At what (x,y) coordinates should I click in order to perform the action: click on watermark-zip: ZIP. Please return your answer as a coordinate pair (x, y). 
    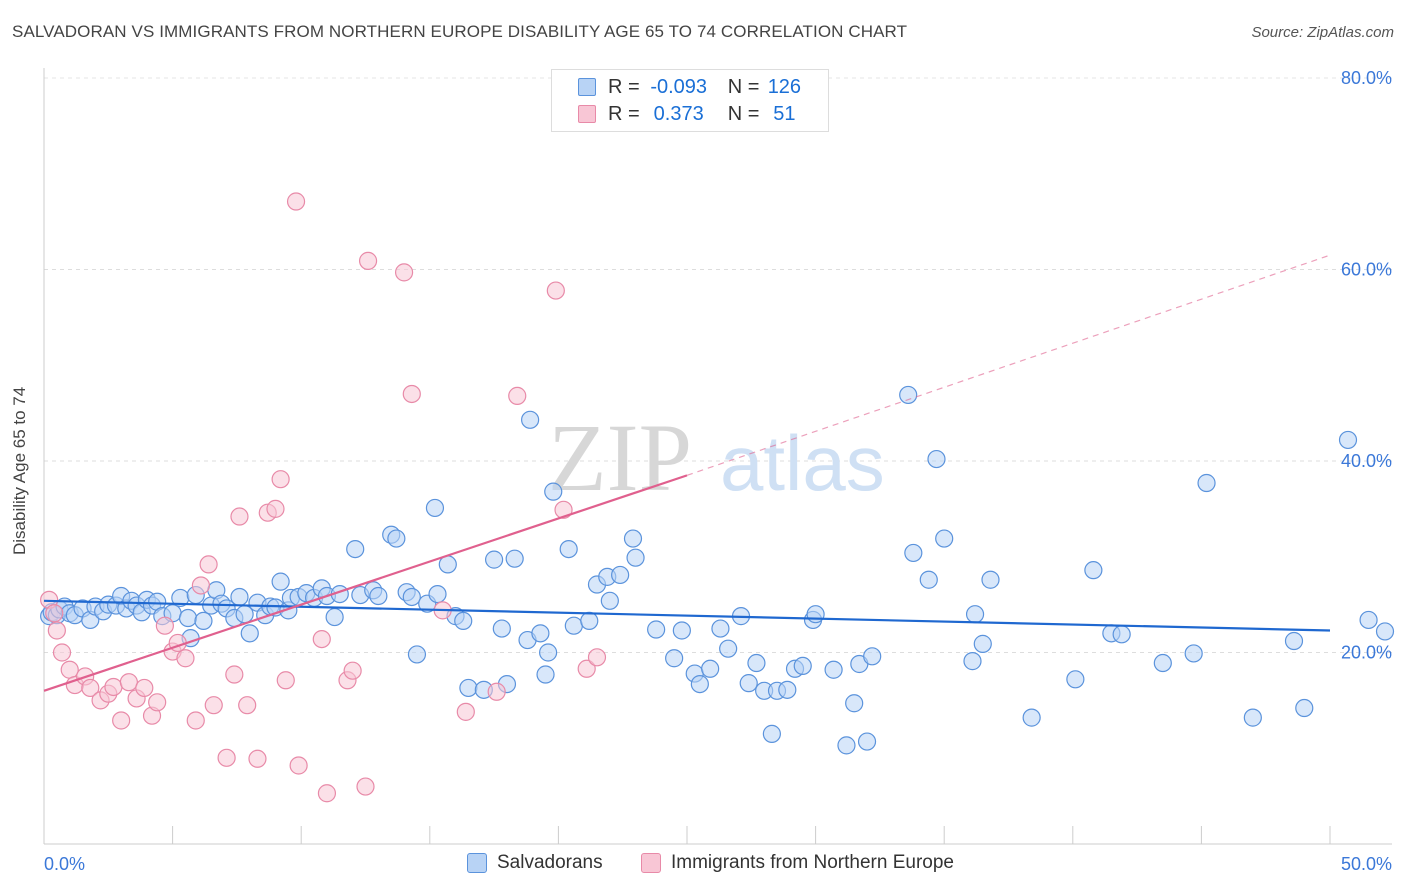
    Looking at the image, I should click on (620, 457).